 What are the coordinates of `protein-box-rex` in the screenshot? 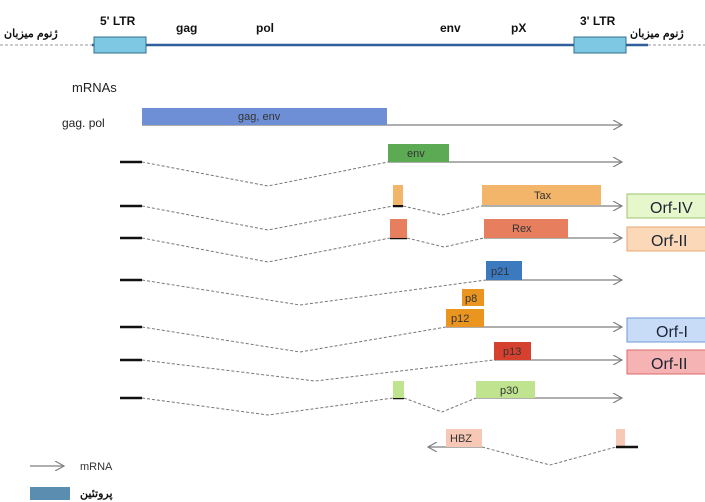 It's located at (526, 228).